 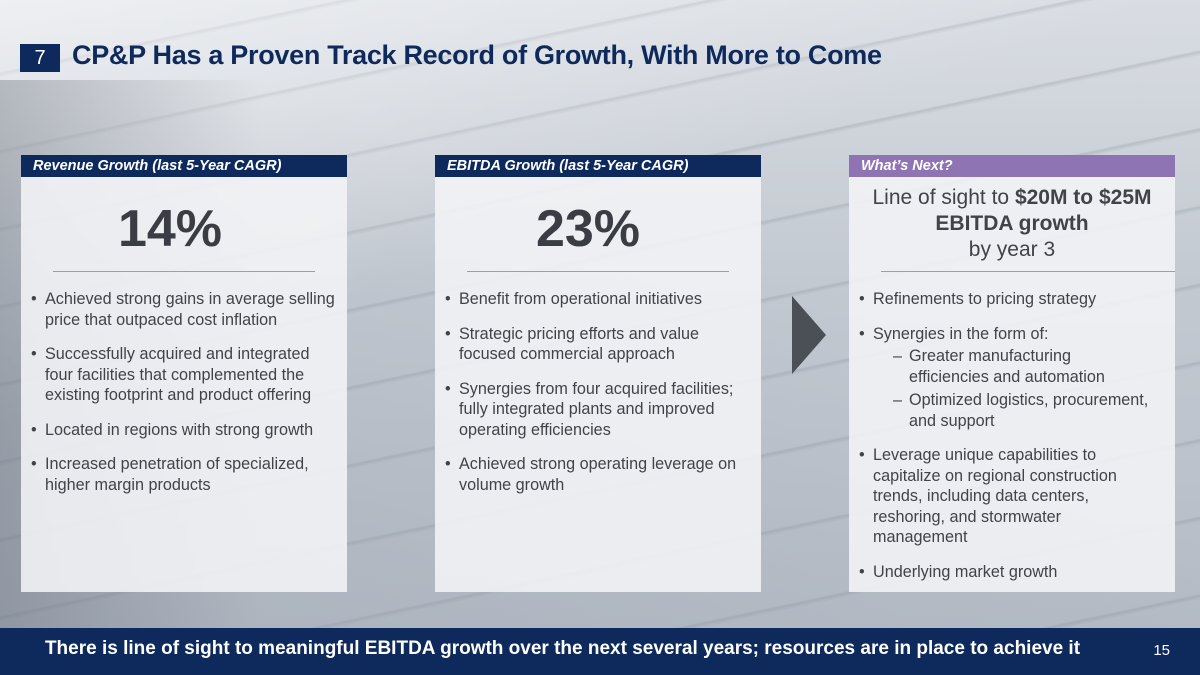 What do you see at coordinates (1012, 166) in the screenshot?
I see `whats-next-panel-header: What’s Next?` at bounding box center [1012, 166].